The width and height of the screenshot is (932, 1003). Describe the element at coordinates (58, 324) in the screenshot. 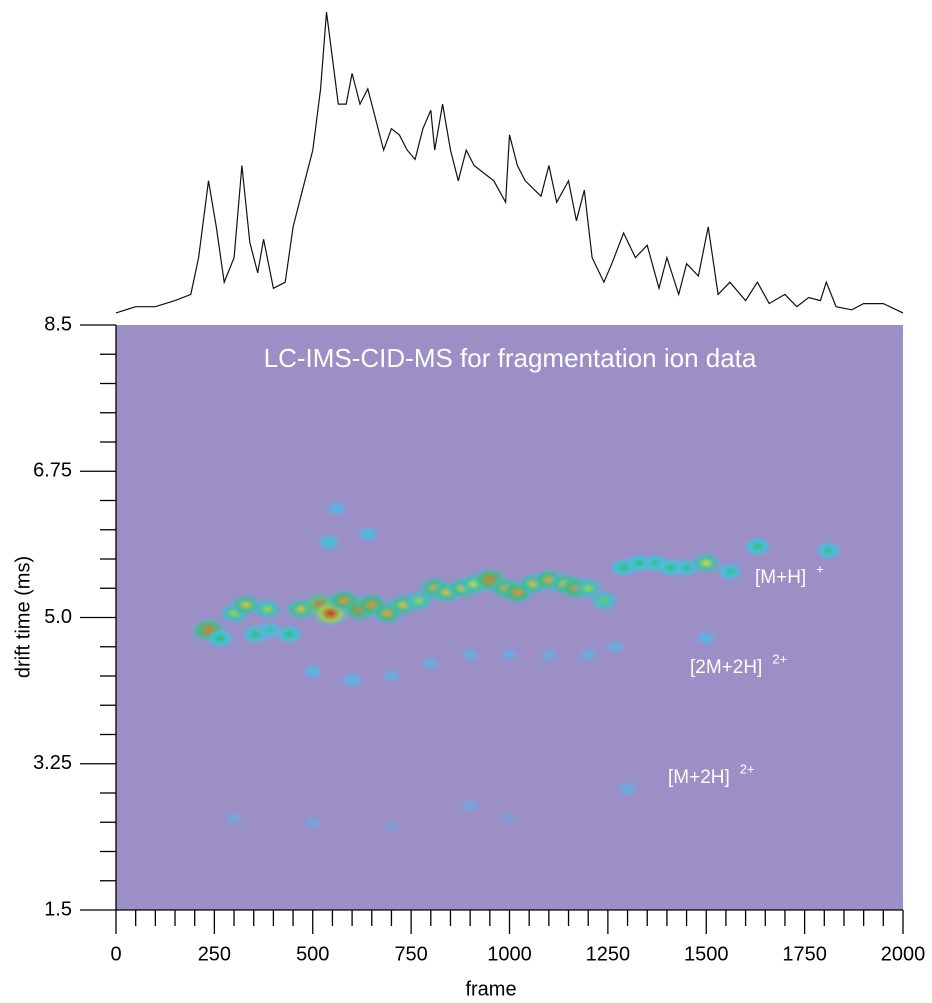

I see `y-tick-label: 8.5` at that location.